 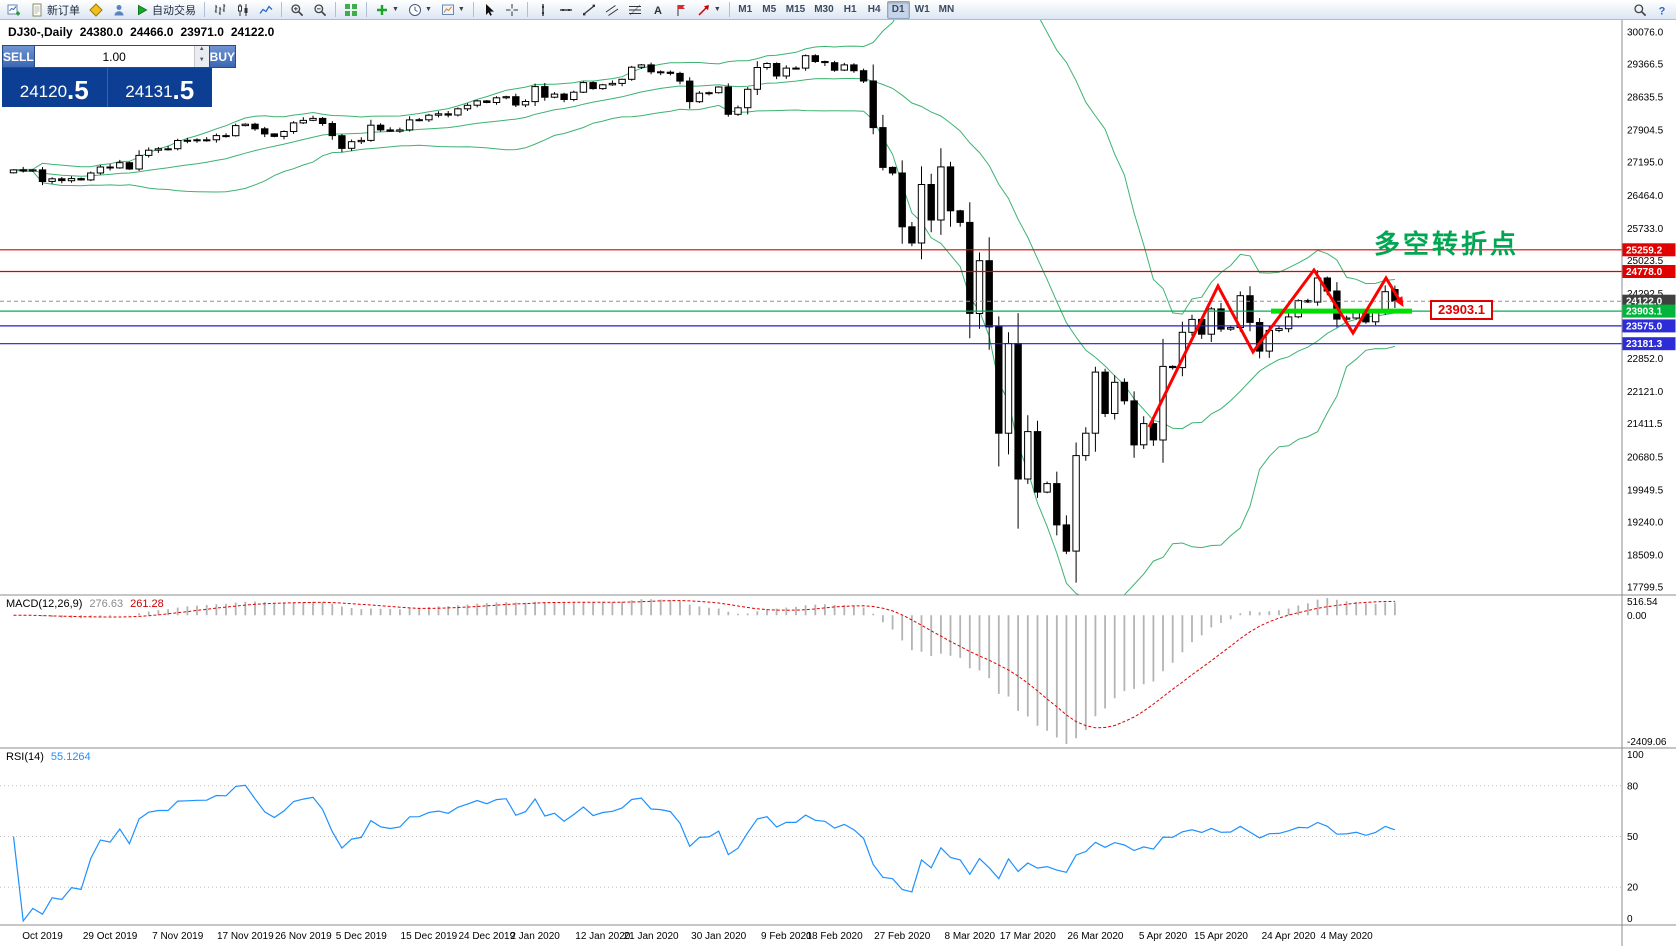 What do you see at coordinates (850, 9) in the screenshot?
I see `timeframe-h1-button: H1` at bounding box center [850, 9].